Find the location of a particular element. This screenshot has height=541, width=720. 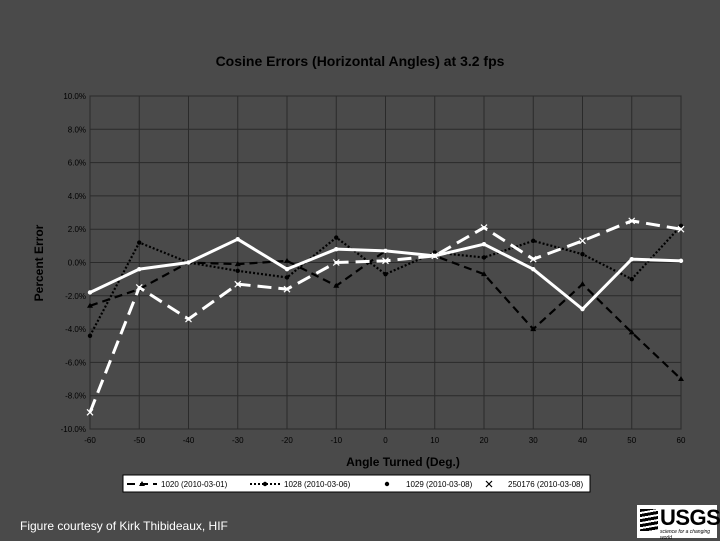

x-tick-label: -50 is located at coordinates (139, 440).